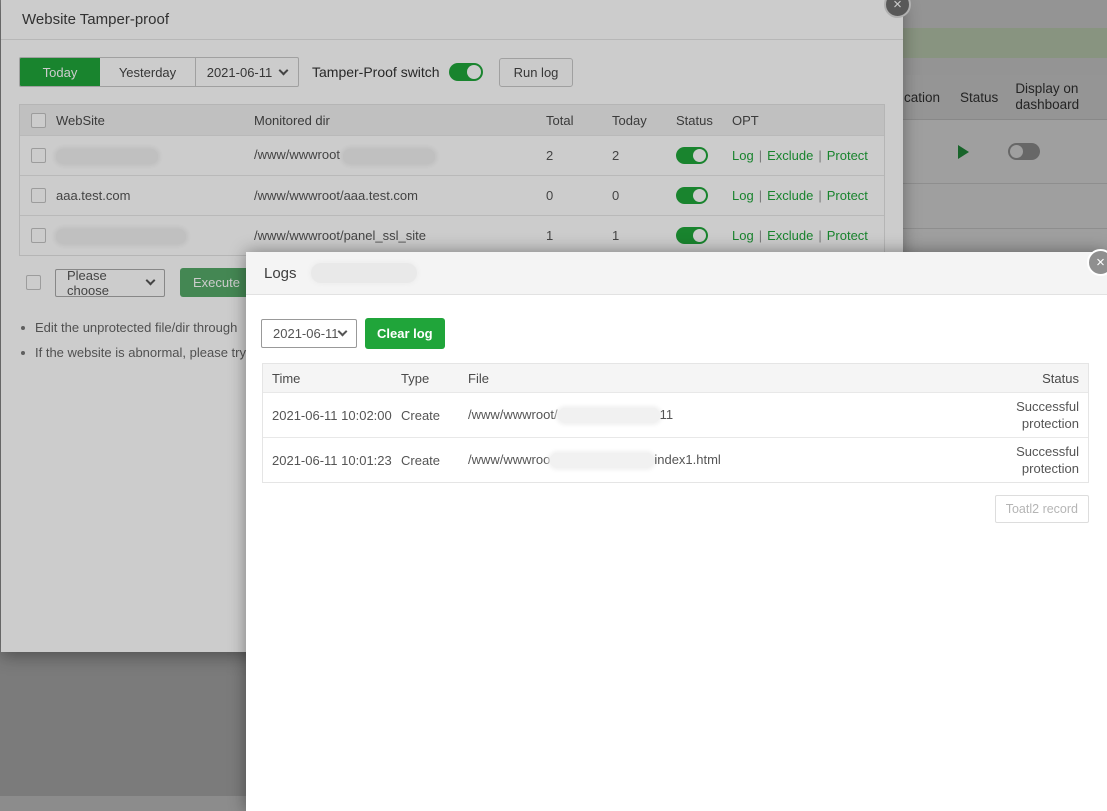 This screenshot has height=811, width=1107. I want to click on col-total: Total, so click(560, 120).